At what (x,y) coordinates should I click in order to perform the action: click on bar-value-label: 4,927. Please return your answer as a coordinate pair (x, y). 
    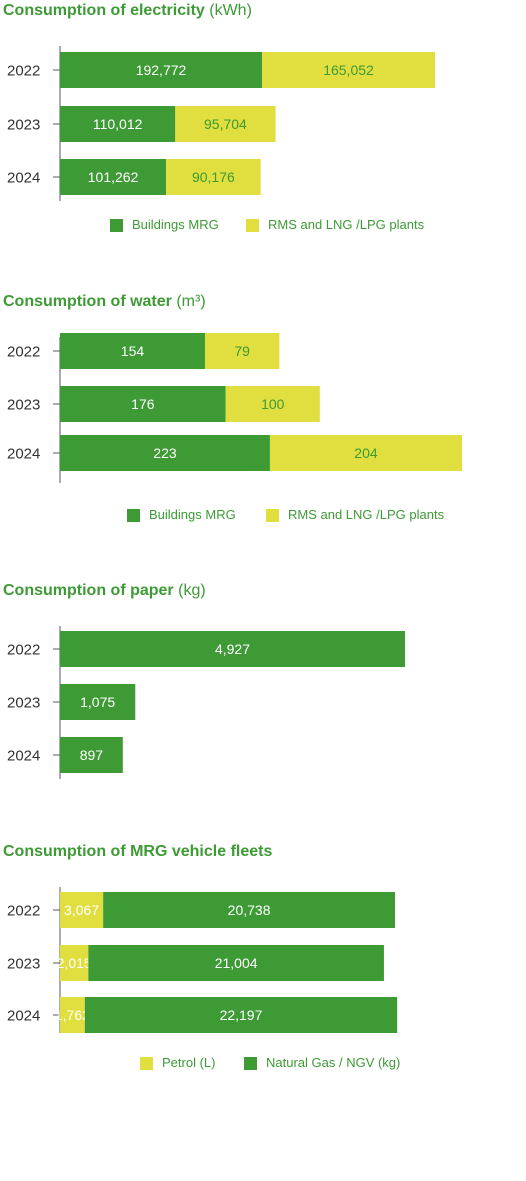
    Looking at the image, I should click on (232, 649).